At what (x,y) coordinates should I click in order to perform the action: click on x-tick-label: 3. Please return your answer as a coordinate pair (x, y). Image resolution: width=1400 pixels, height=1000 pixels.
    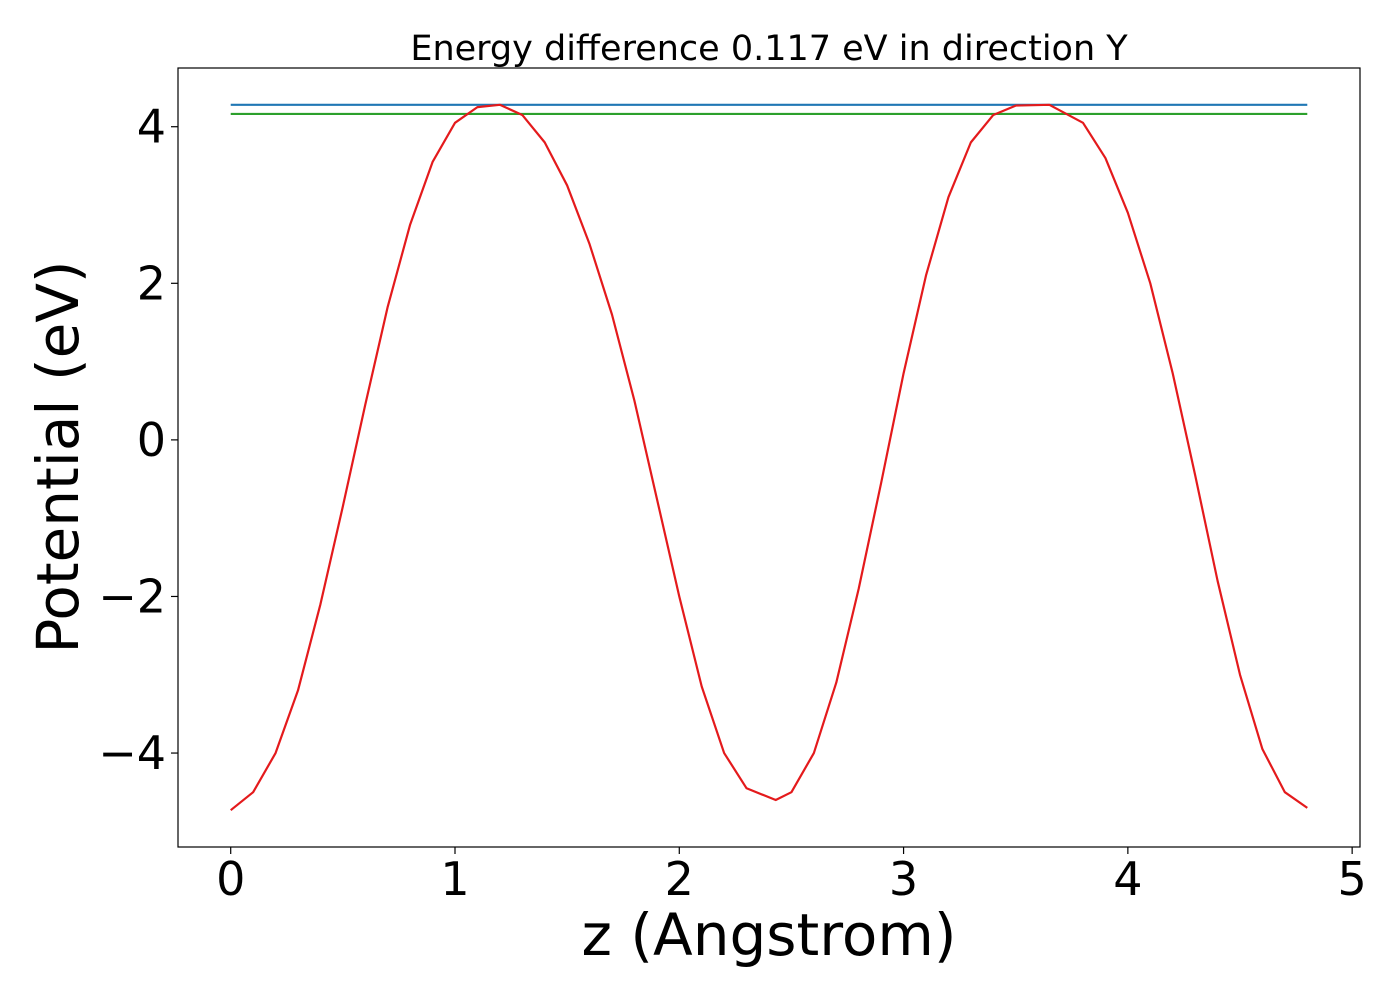
    Looking at the image, I should click on (903, 879).